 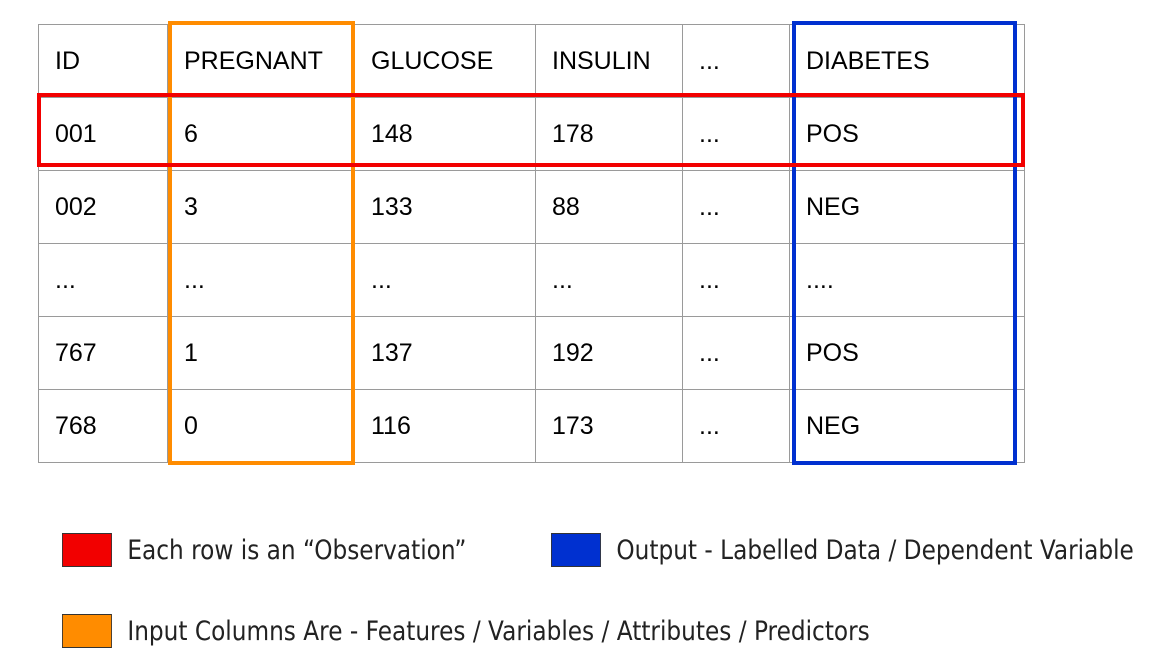 What do you see at coordinates (445, 61) in the screenshot?
I see `header-cell-glucose: GLUCOSE` at bounding box center [445, 61].